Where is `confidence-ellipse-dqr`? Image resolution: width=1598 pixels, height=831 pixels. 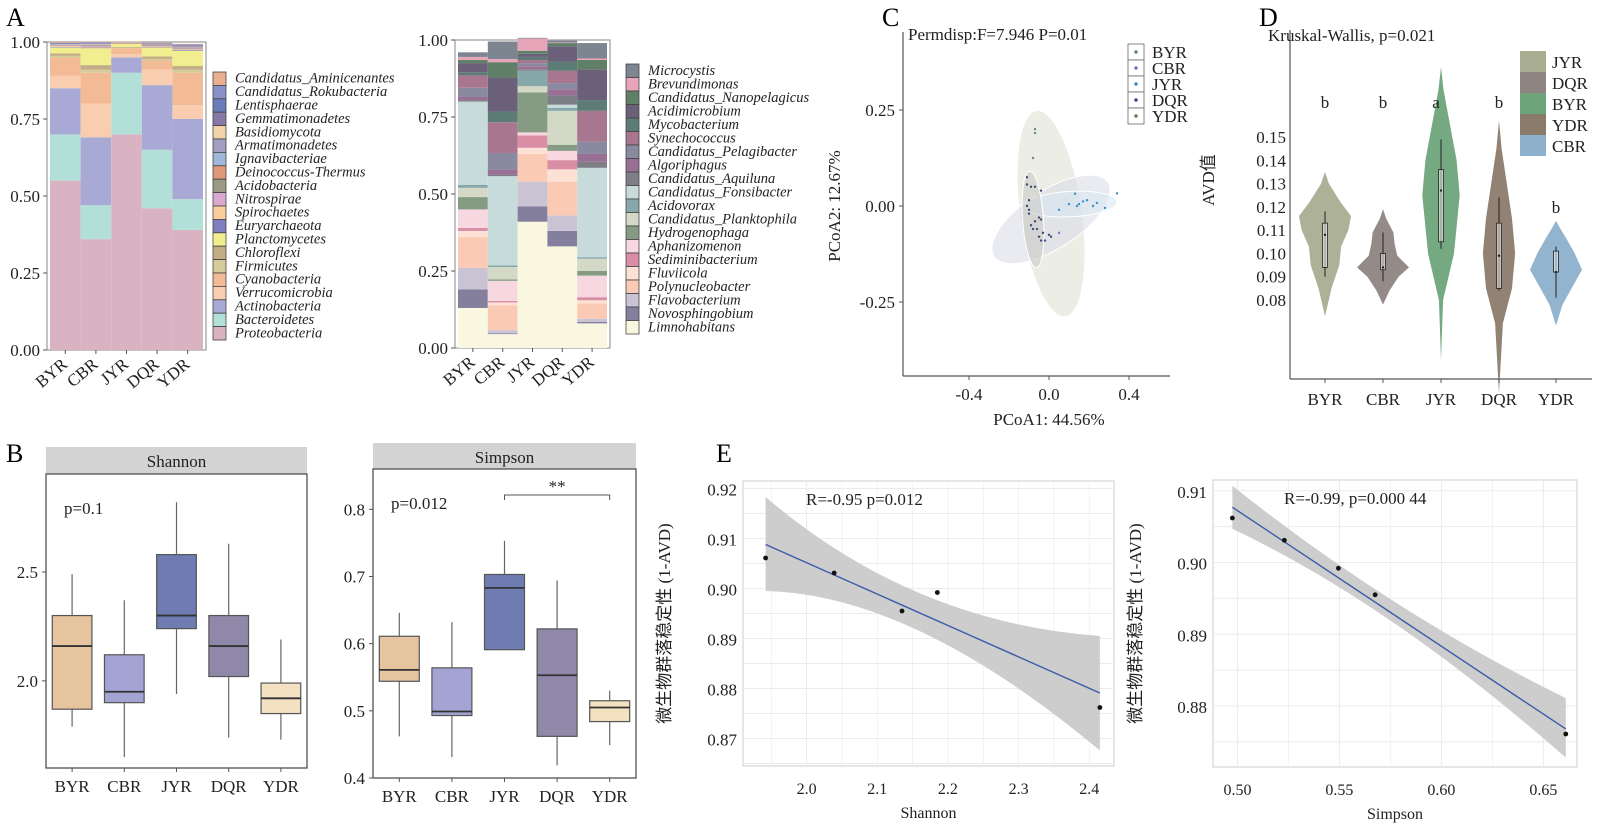
confidence-ellipse-dqr is located at coordinates (1033, 219).